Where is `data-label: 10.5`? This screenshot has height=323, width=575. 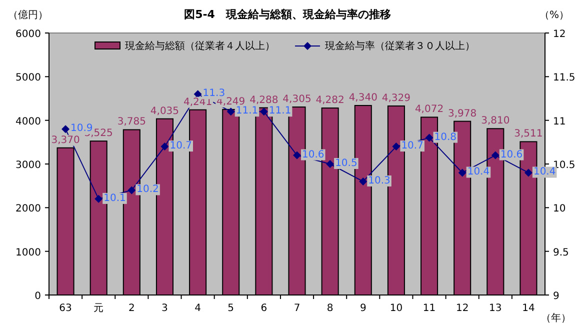
data-label: 10.5 is located at coordinates (346, 163).